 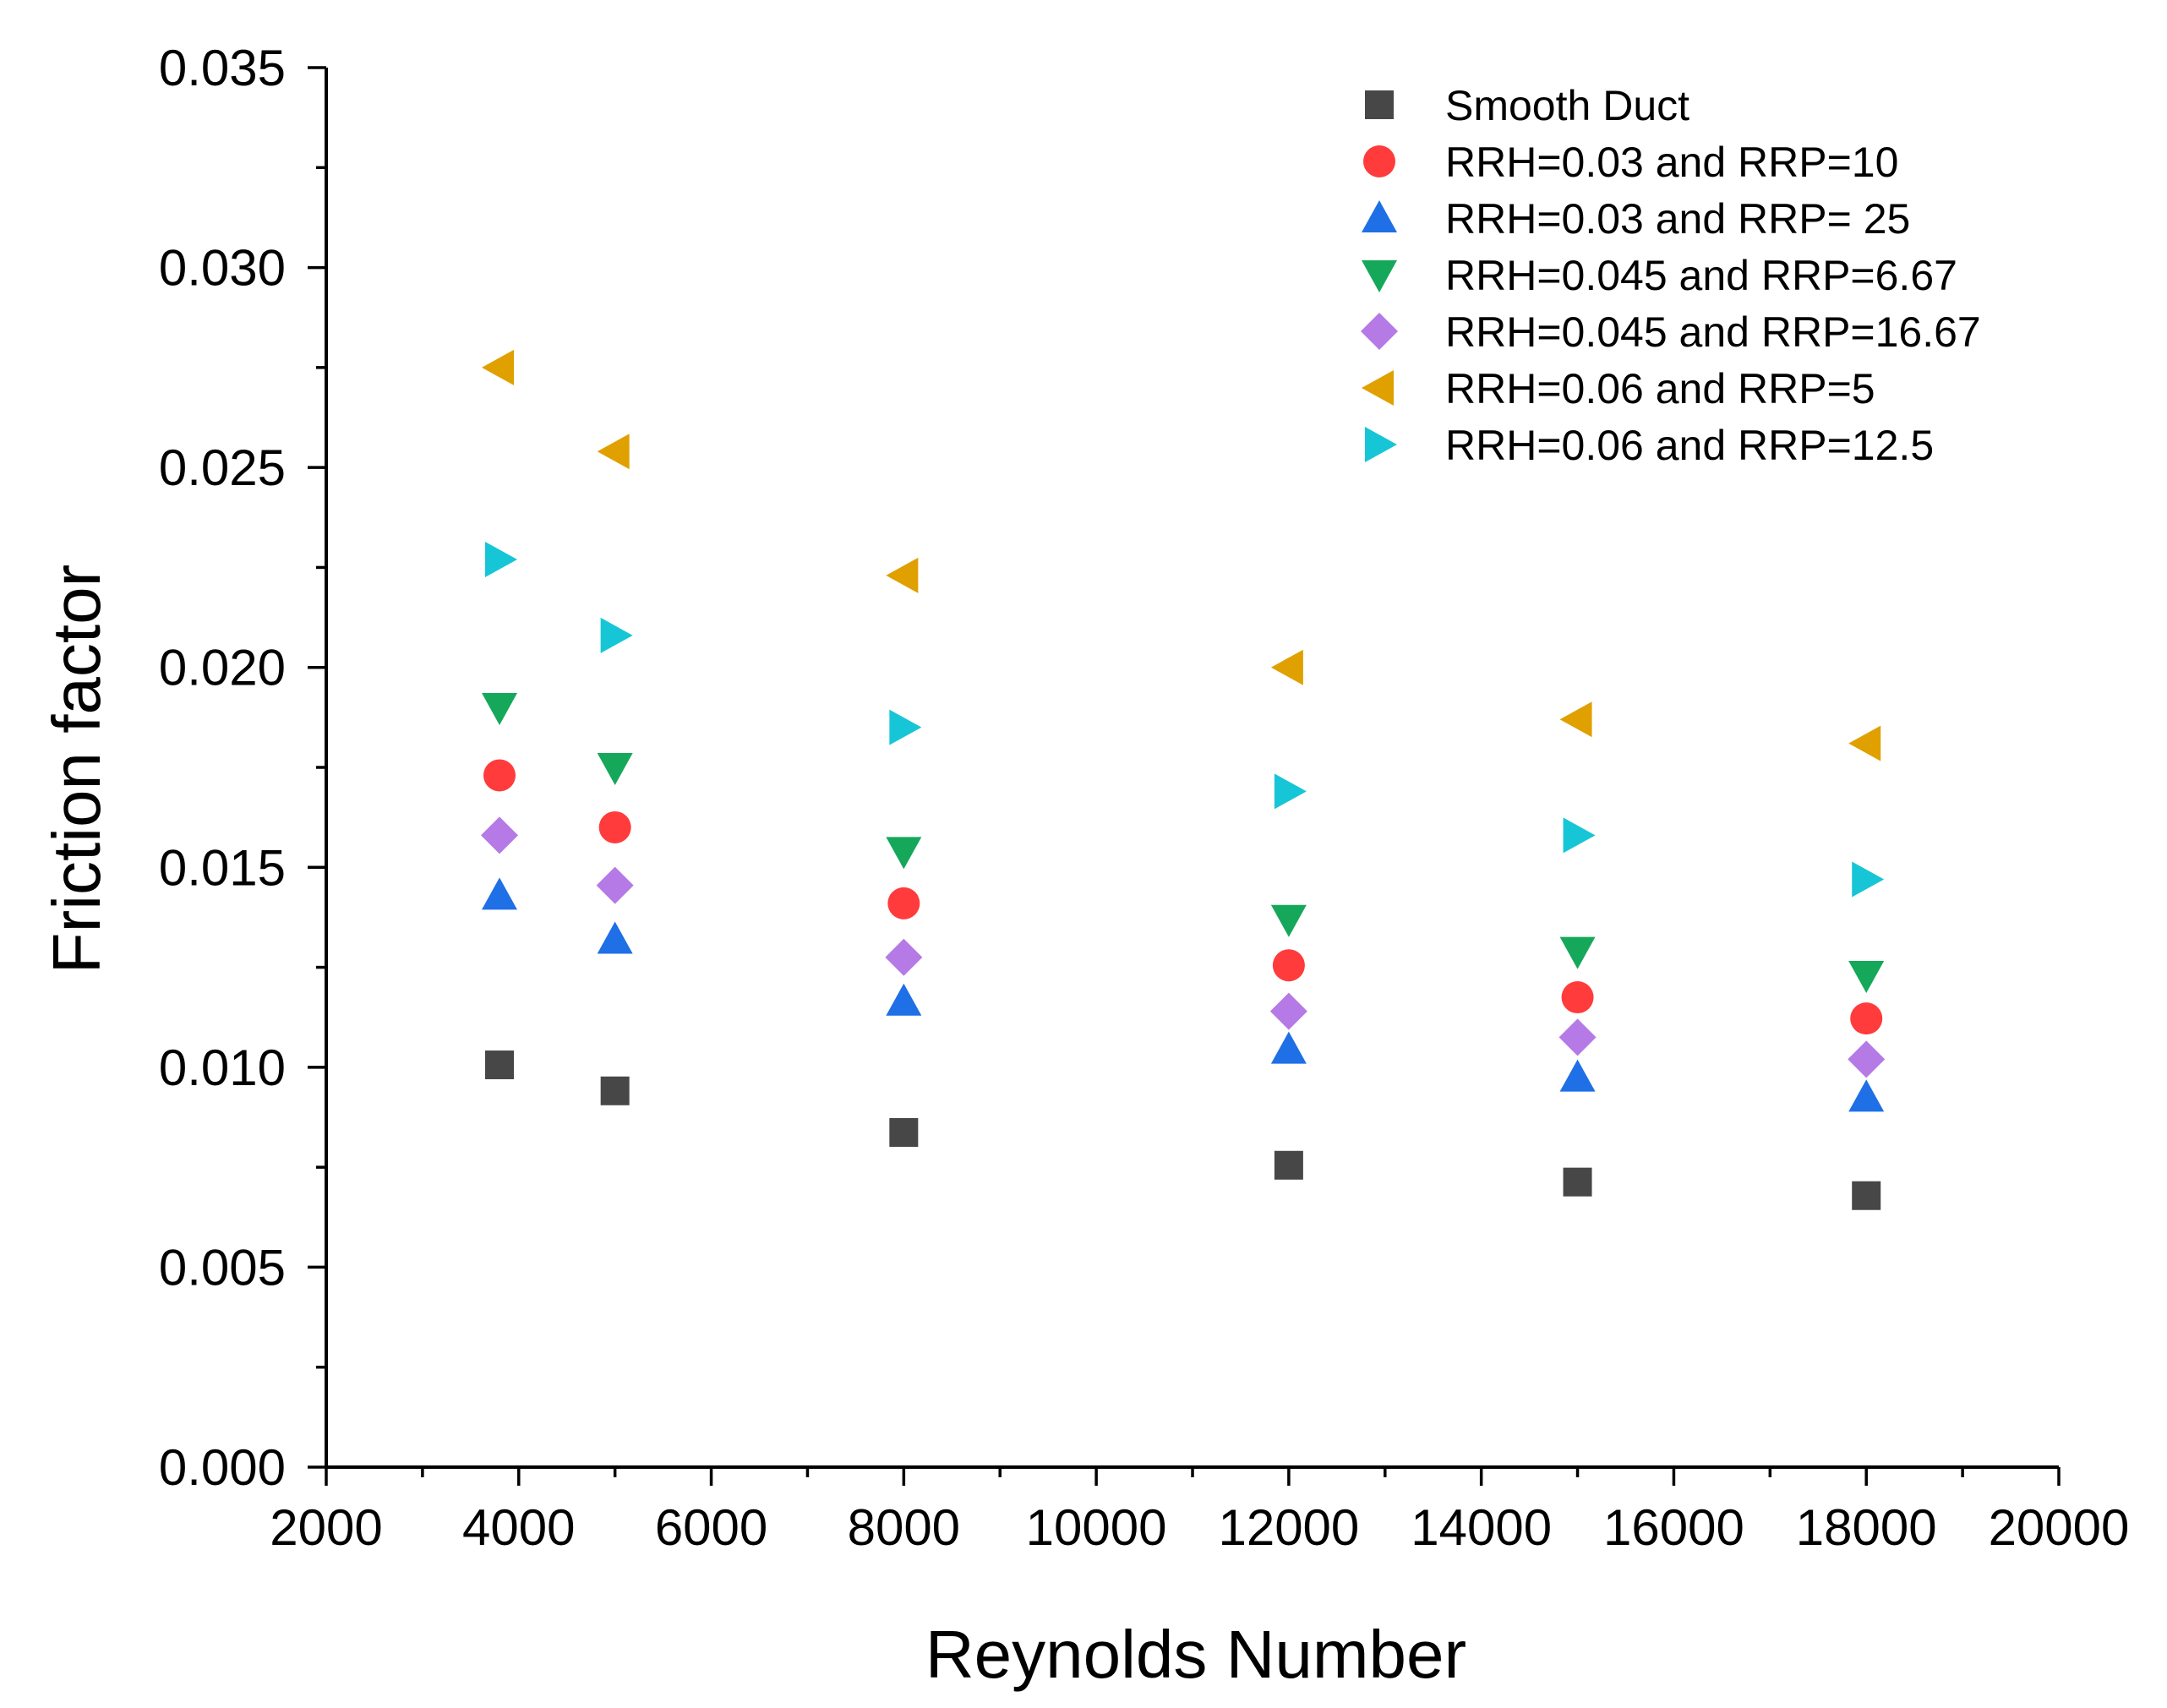 I want to click on series-3-points, so click(x=1183, y=843).